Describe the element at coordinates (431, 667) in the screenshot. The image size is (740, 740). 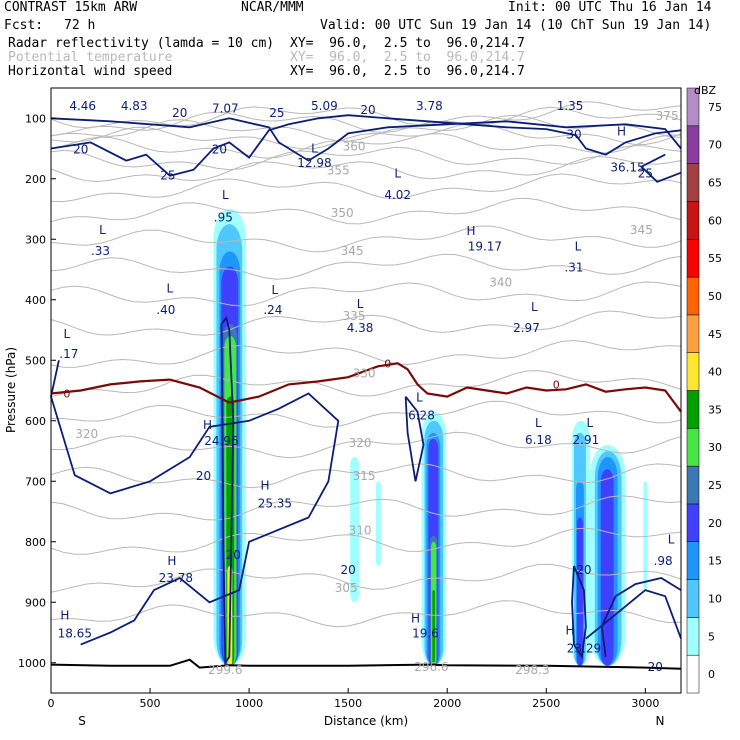
I see `theta-label: 296.6` at that location.